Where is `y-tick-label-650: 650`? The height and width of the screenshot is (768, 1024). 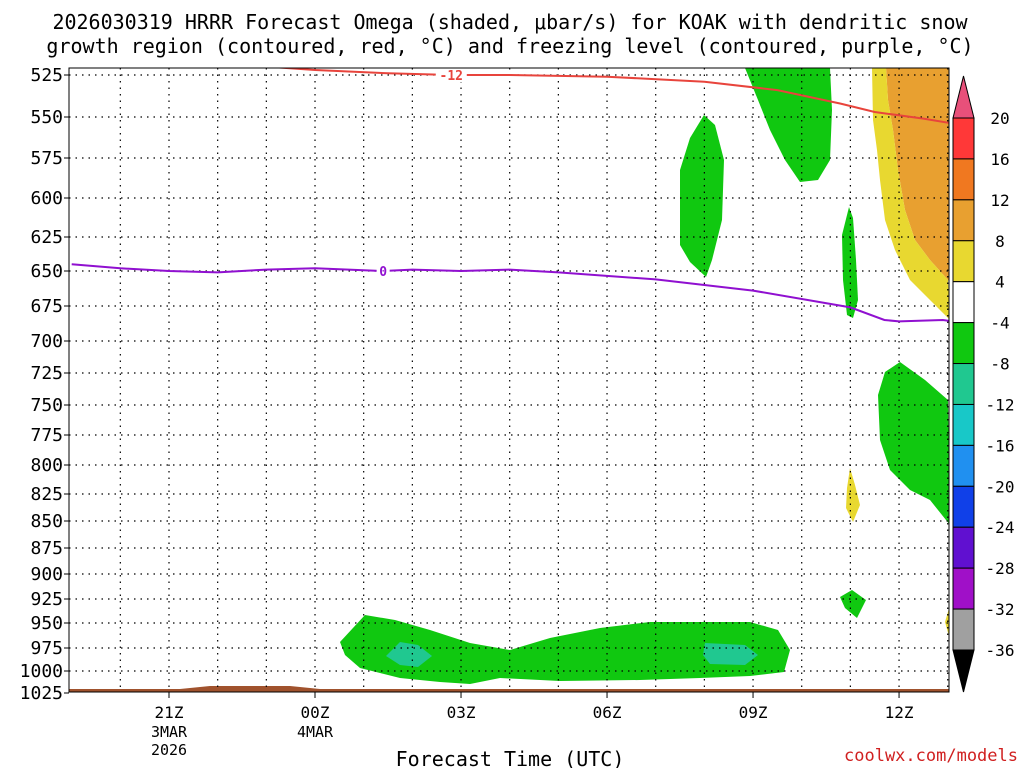
y-tick-label-650: 650 is located at coordinates (46, 271).